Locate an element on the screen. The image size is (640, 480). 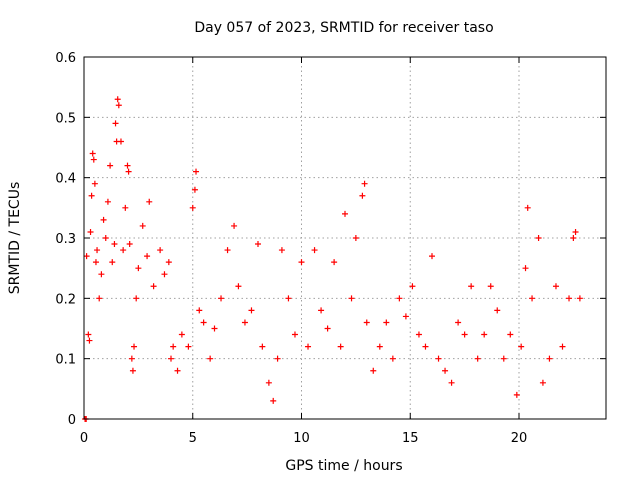
x-axis-label: GPS time / hours is located at coordinates (343, 466).